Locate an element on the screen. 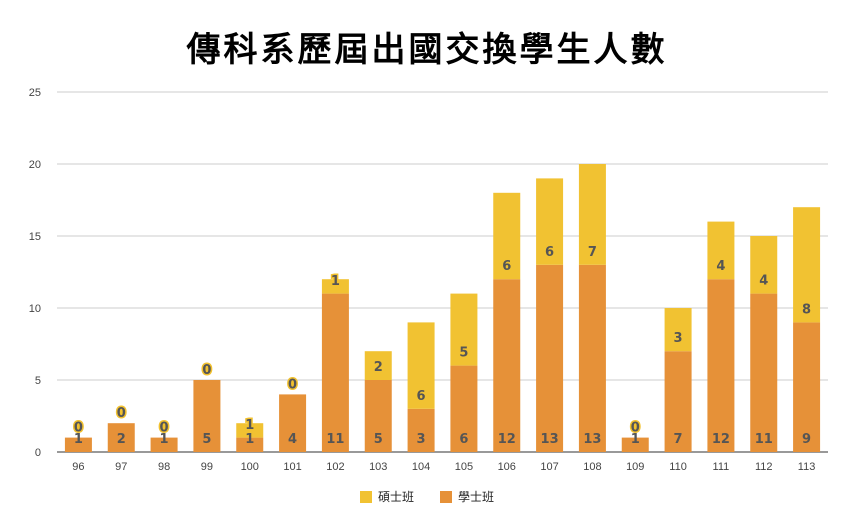 The image size is (854, 531). data-label-master: 2 is located at coordinates (378, 367).